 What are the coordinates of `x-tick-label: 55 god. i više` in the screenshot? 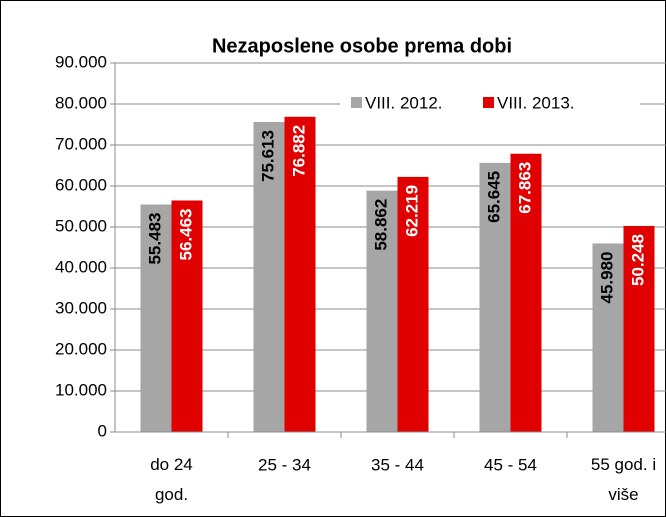 It's located at (623, 479).